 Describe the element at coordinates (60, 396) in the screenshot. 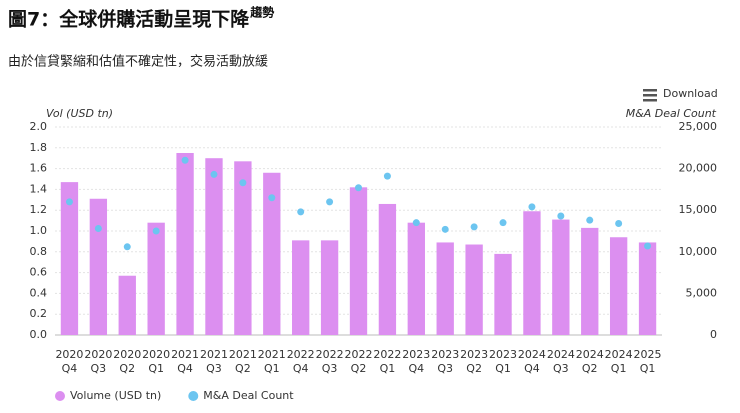

I see `legend-marker` at that location.